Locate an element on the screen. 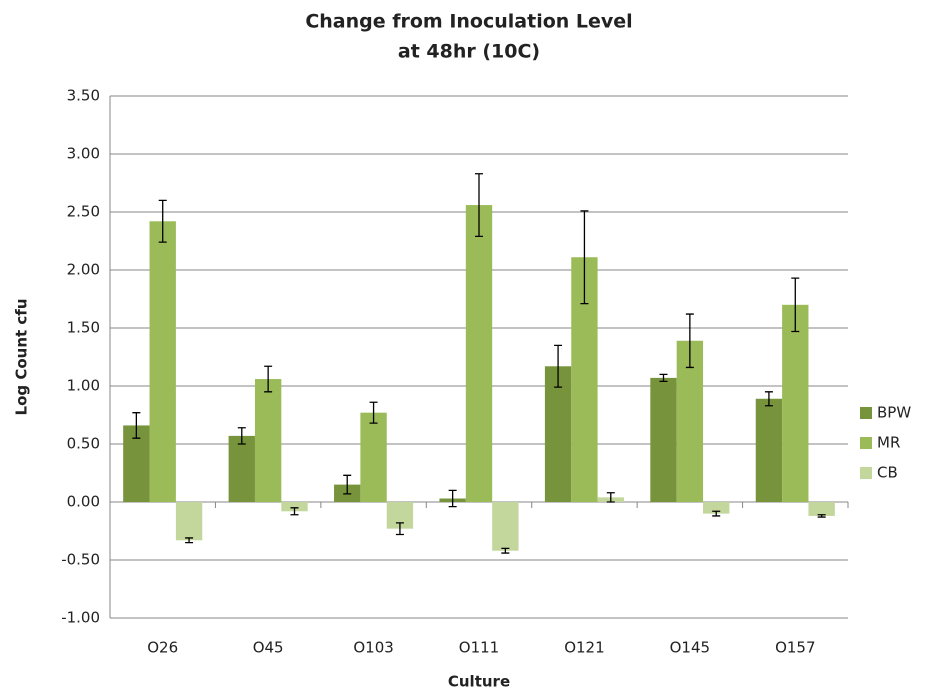 This screenshot has width=938, height=694. legend-label: MR is located at coordinates (888, 443).